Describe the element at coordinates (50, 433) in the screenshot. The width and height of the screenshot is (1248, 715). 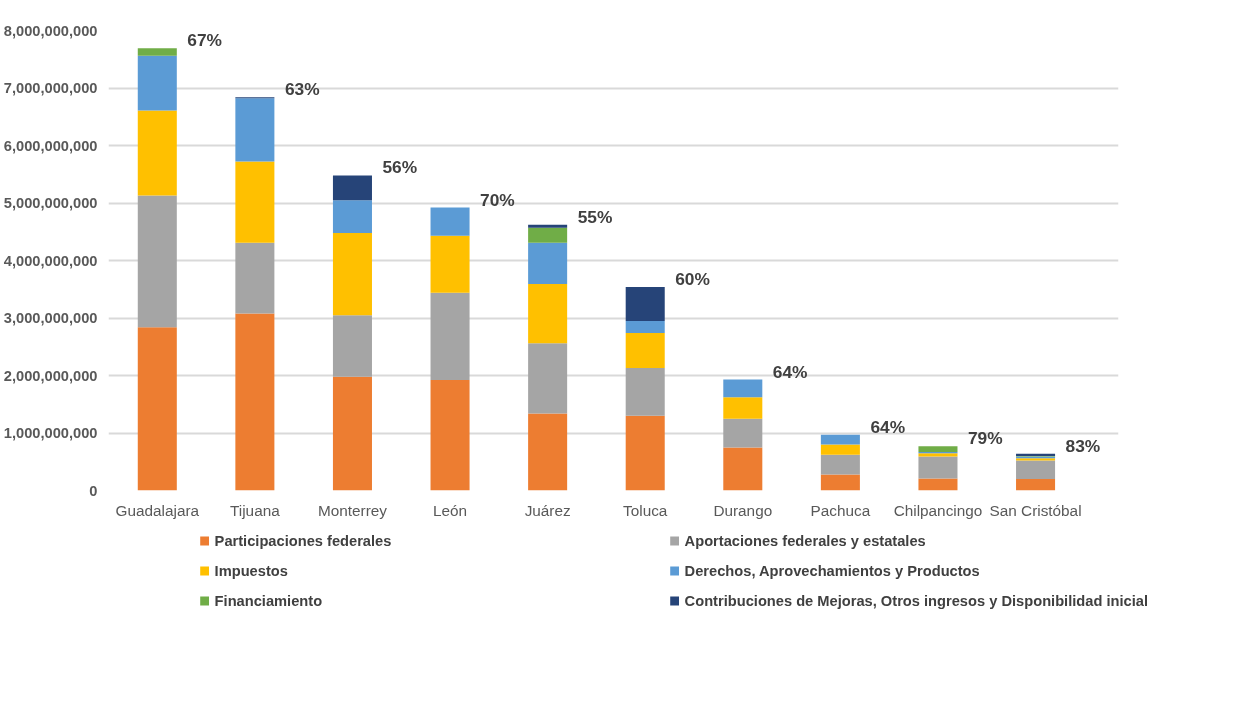
I see `y-tick-label: 1,000,000,000` at that location.